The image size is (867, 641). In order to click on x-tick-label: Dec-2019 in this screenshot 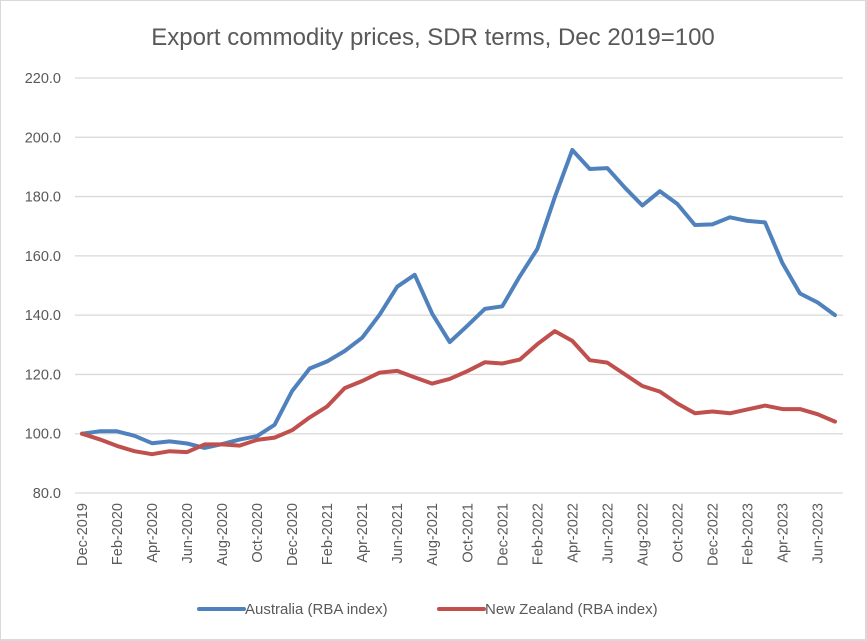, I will do `click(83, 534)`.